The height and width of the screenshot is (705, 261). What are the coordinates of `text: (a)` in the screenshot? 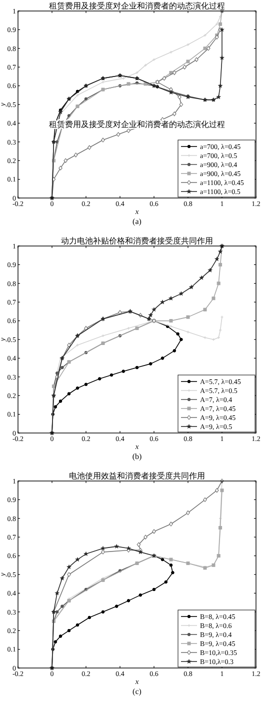 It's located at (137, 221).